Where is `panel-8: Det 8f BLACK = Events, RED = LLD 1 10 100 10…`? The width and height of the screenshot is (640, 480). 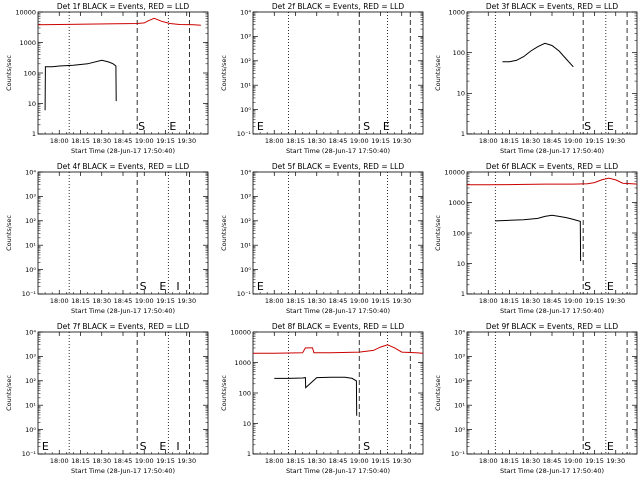
panel-8: Det 8f BLACK = Events, RED = LLD 1 10 100 10… is located at coordinates (322, 398).